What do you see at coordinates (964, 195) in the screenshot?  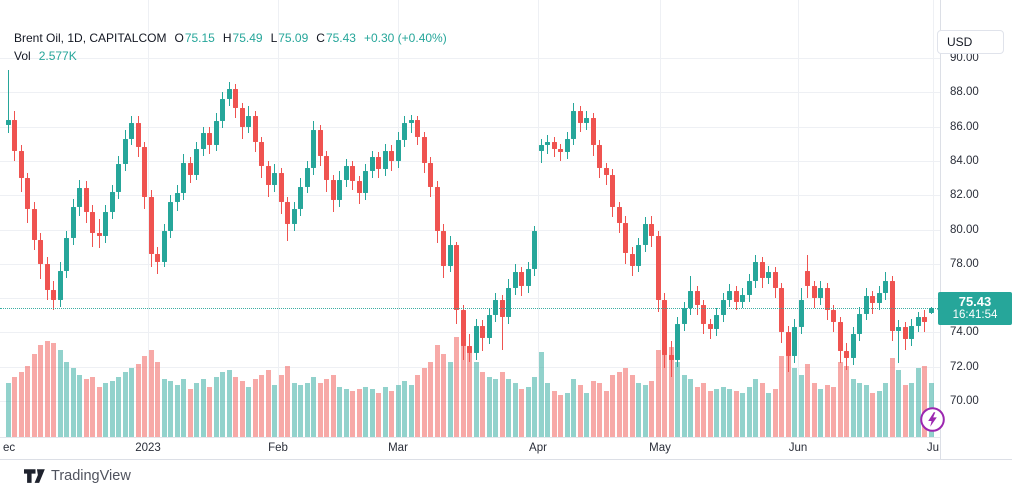 I see `price-axis-label: 82.00` at bounding box center [964, 195].